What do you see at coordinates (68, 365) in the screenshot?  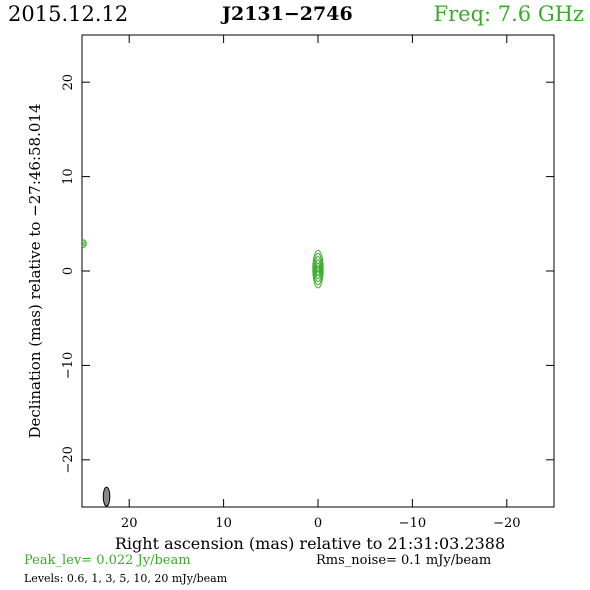 I see `y-tick-label: −10` at bounding box center [68, 365].